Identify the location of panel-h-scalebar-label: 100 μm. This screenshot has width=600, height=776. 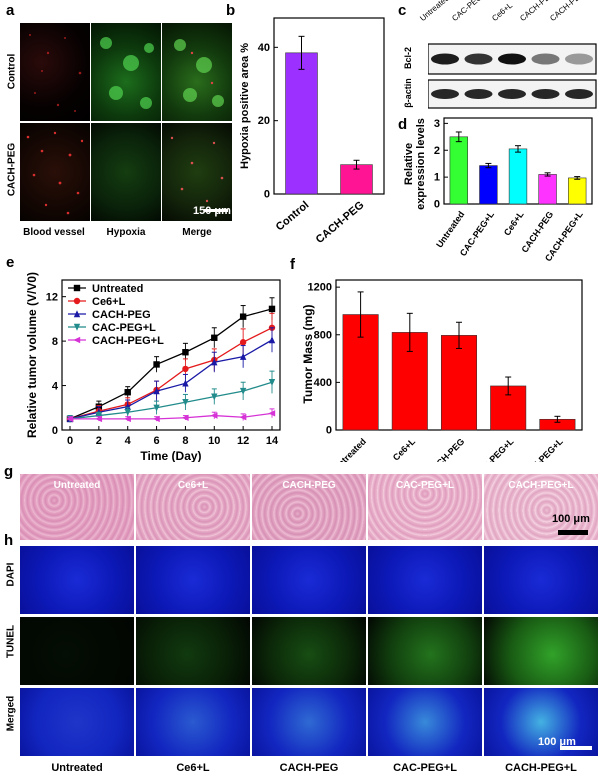
(557, 742).